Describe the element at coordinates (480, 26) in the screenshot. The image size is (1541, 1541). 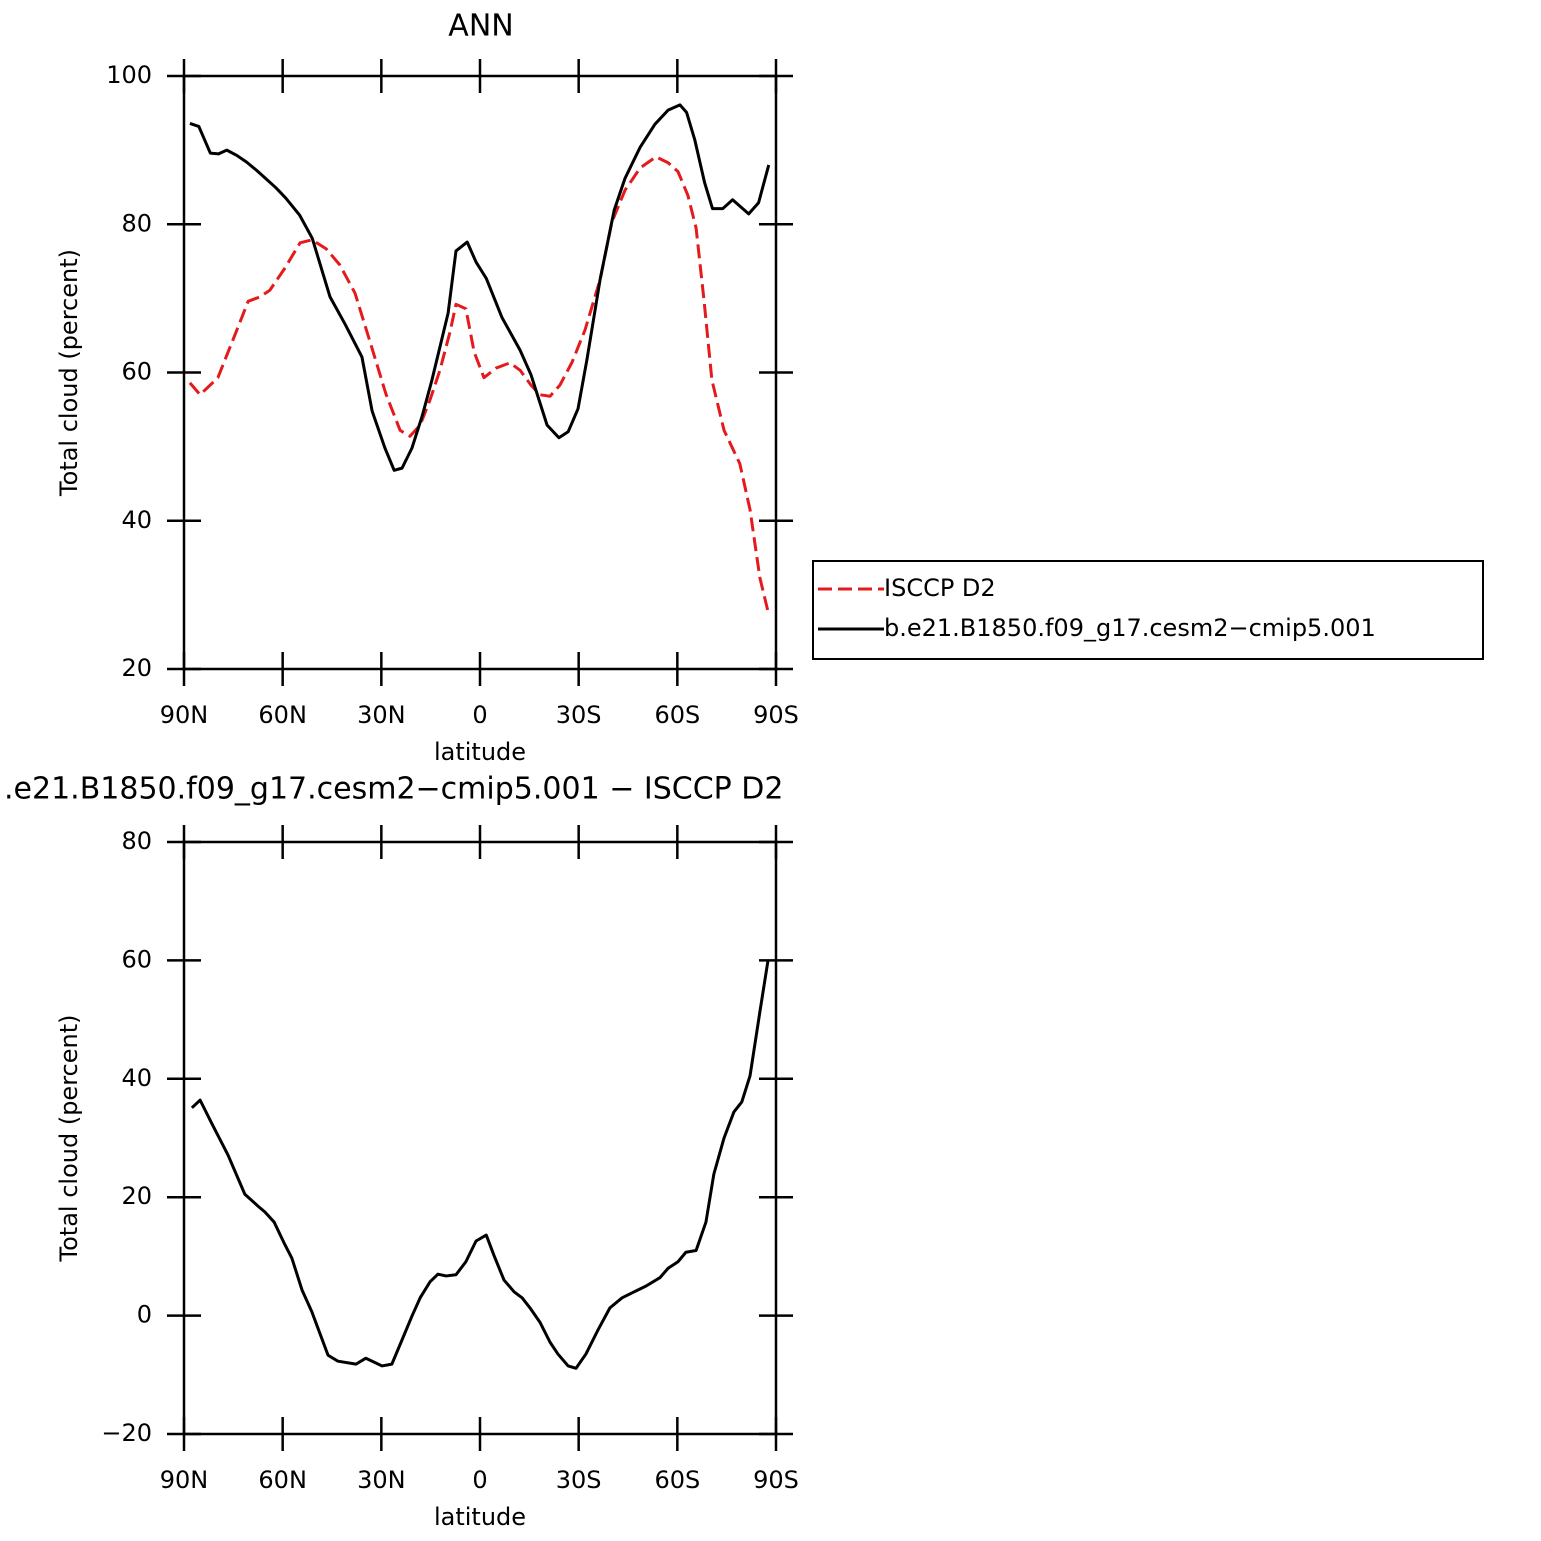
I see `chart-title: ANN` at that location.